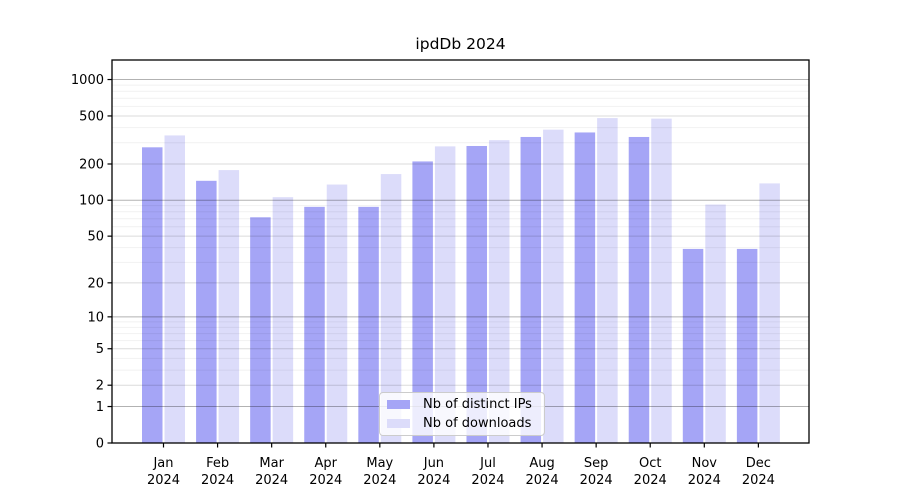 The image size is (900, 500). What do you see at coordinates (391, 308) in the screenshot?
I see `bar-downloads-may` at bounding box center [391, 308].